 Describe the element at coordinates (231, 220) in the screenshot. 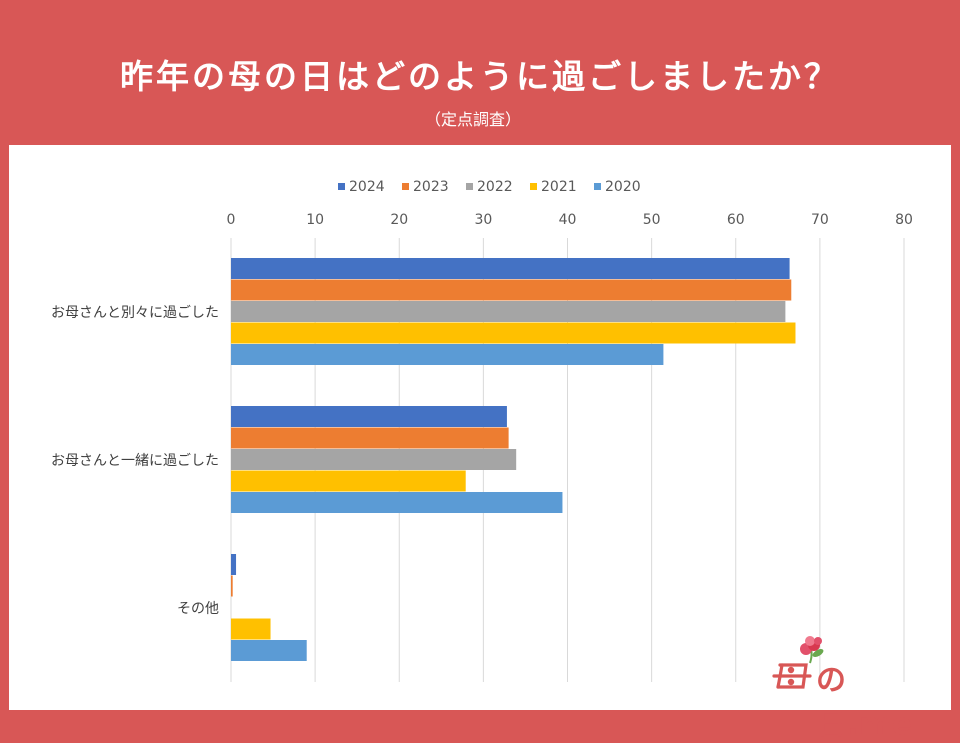

I see `x-tick-label: 0` at that location.